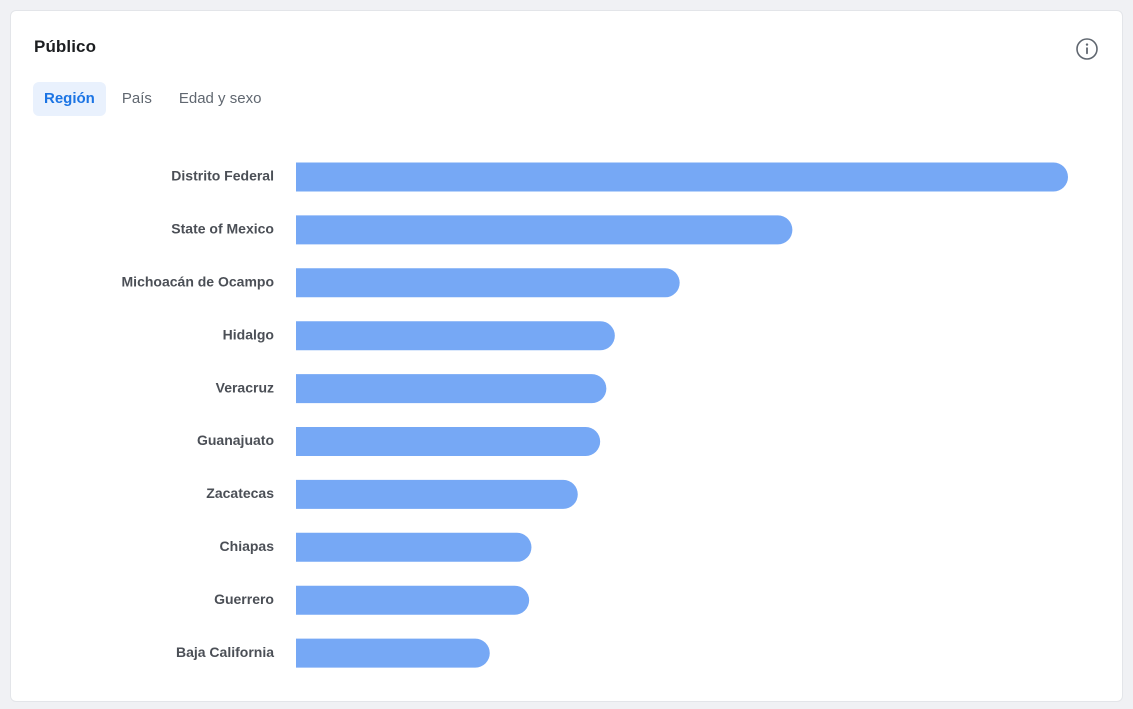 The width and height of the screenshot is (1133, 709). Describe the element at coordinates (247, 546) in the screenshot. I see `bar-label: Chiapas` at that location.